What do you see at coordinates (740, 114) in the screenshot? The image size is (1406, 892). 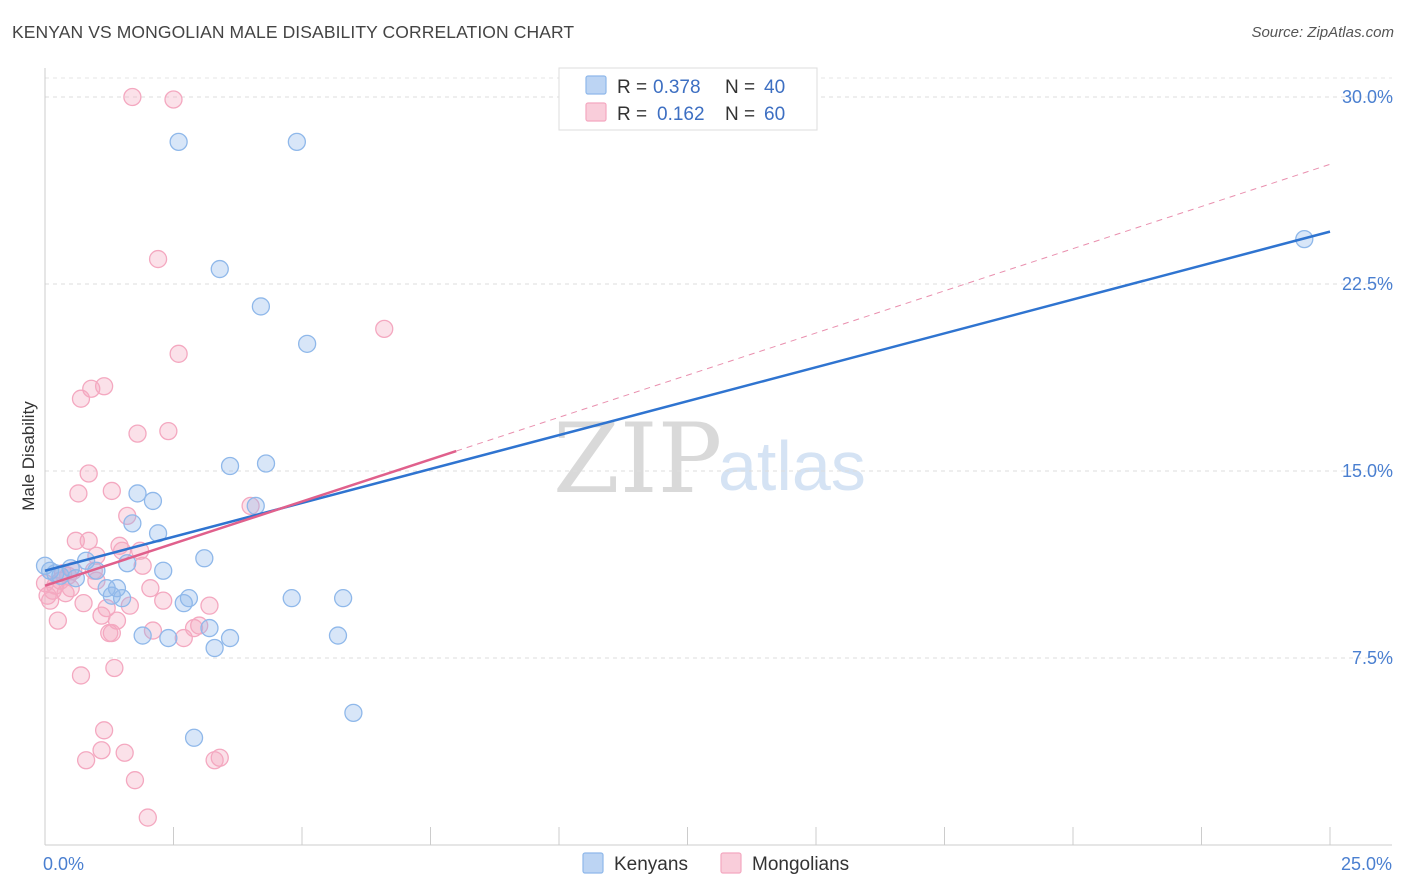 I see `legend-n-label-mongolians: N =` at bounding box center [740, 114].